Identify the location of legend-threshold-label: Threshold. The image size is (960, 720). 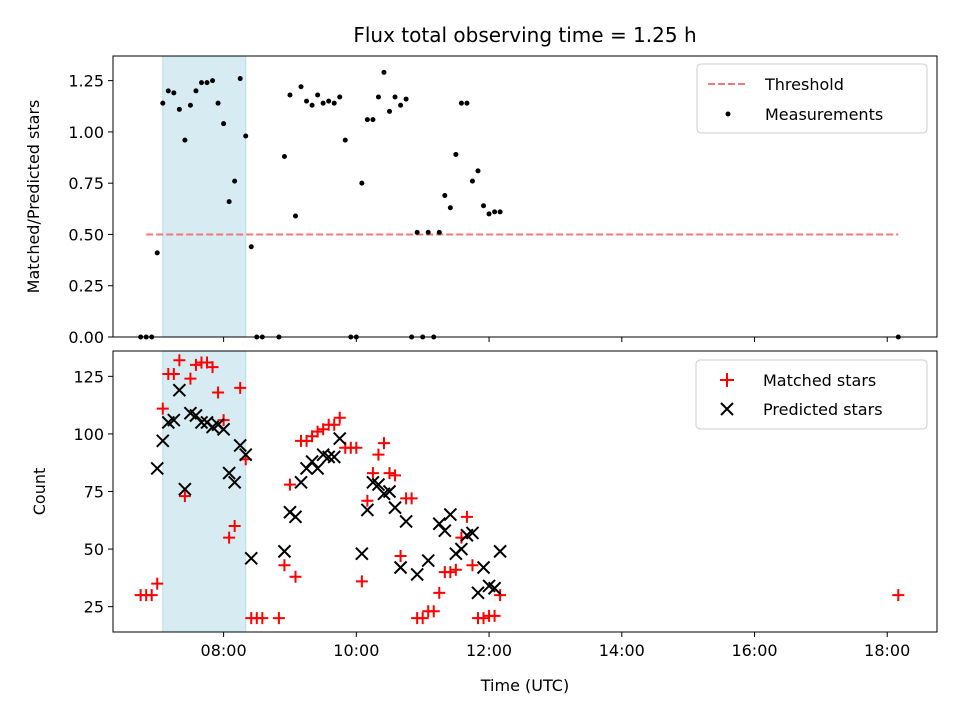
(804, 84).